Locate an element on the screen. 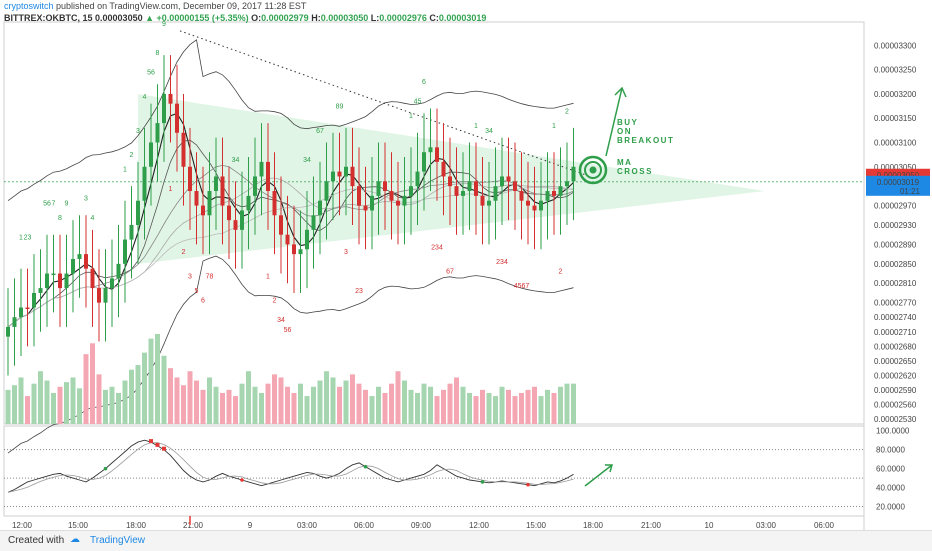 This screenshot has width=932, height=551. osc-arrow-line is located at coordinates (598, 475).